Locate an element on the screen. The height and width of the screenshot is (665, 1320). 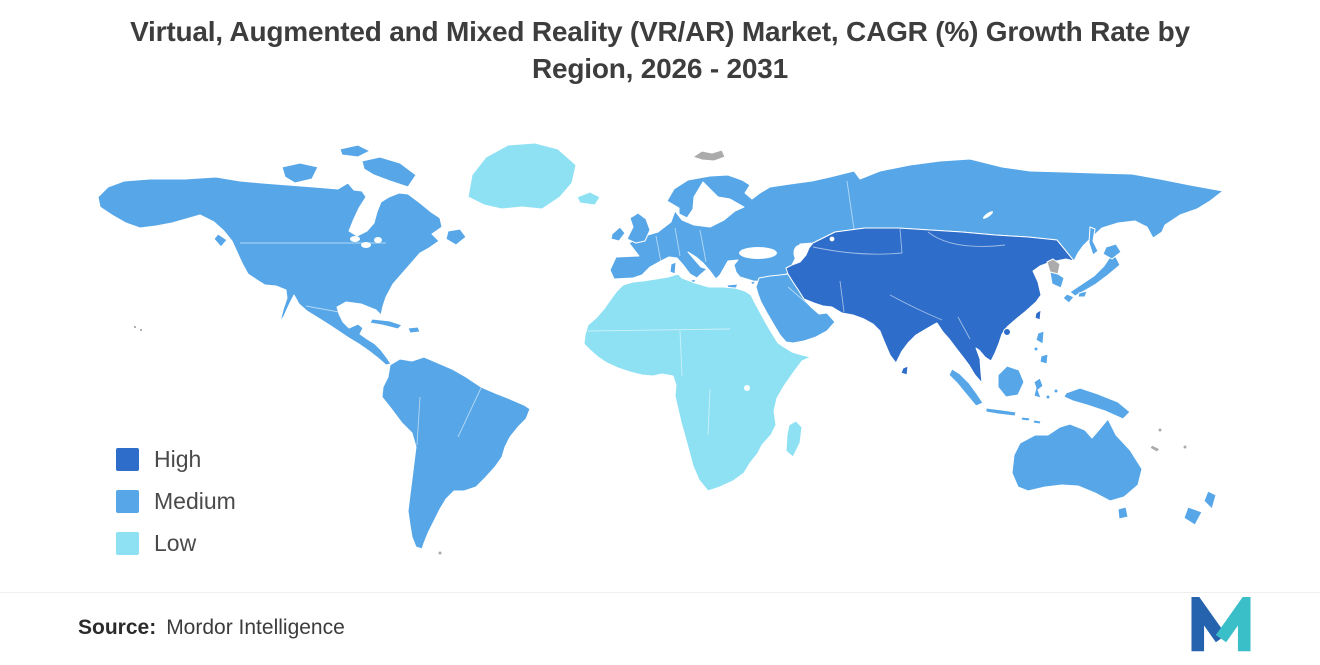
source-line: Source: Mordor Intelligence is located at coordinates (211, 628).